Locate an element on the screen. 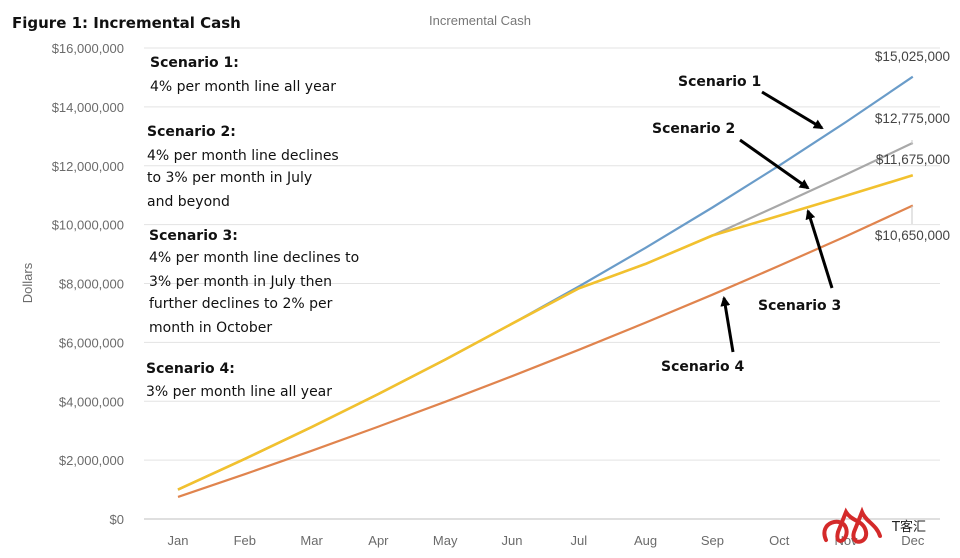 The width and height of the screenshot is (960, 558). y-tick-label: $4,000,000 is located at coordinates (91, 401).